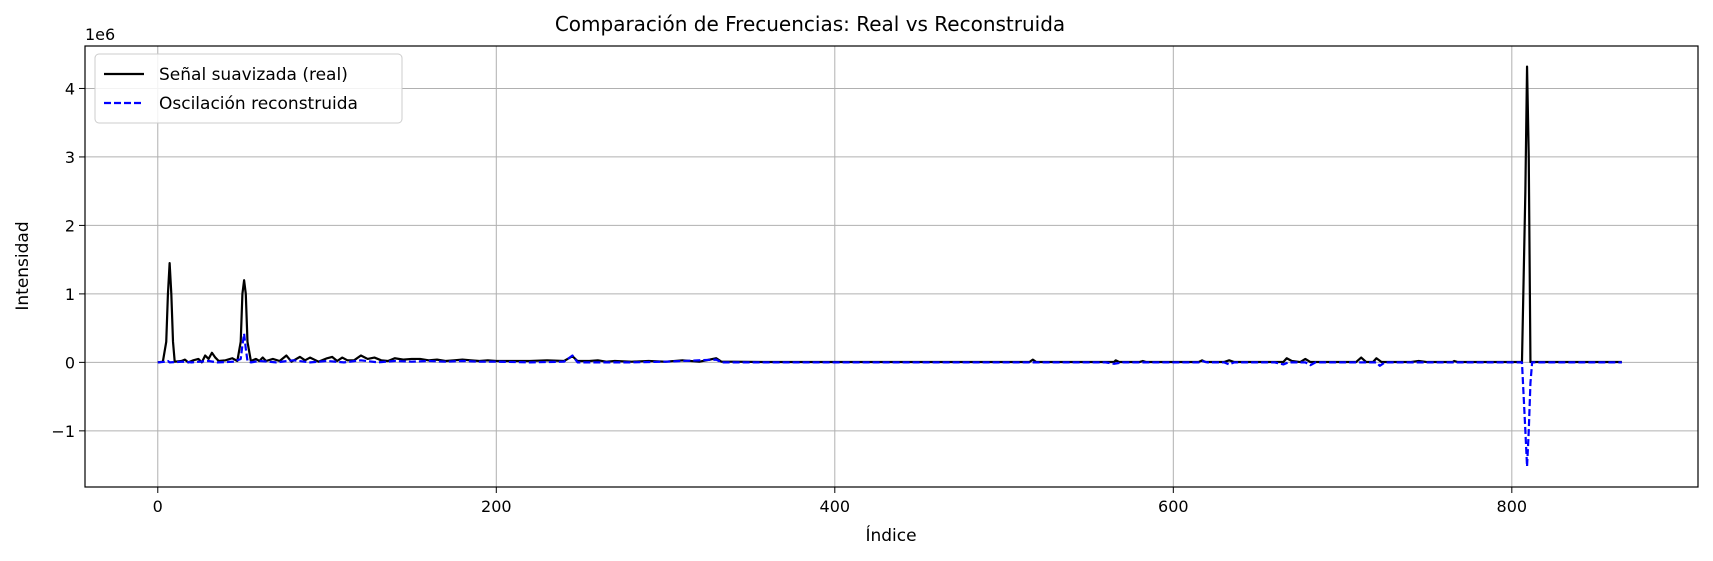 The height and width of the screenshot is (561, 1713). What do you see at coordinates (1512, 506) in the screenshot?
I see `x-tick-label: 800` at bounding box center [1512, 506].